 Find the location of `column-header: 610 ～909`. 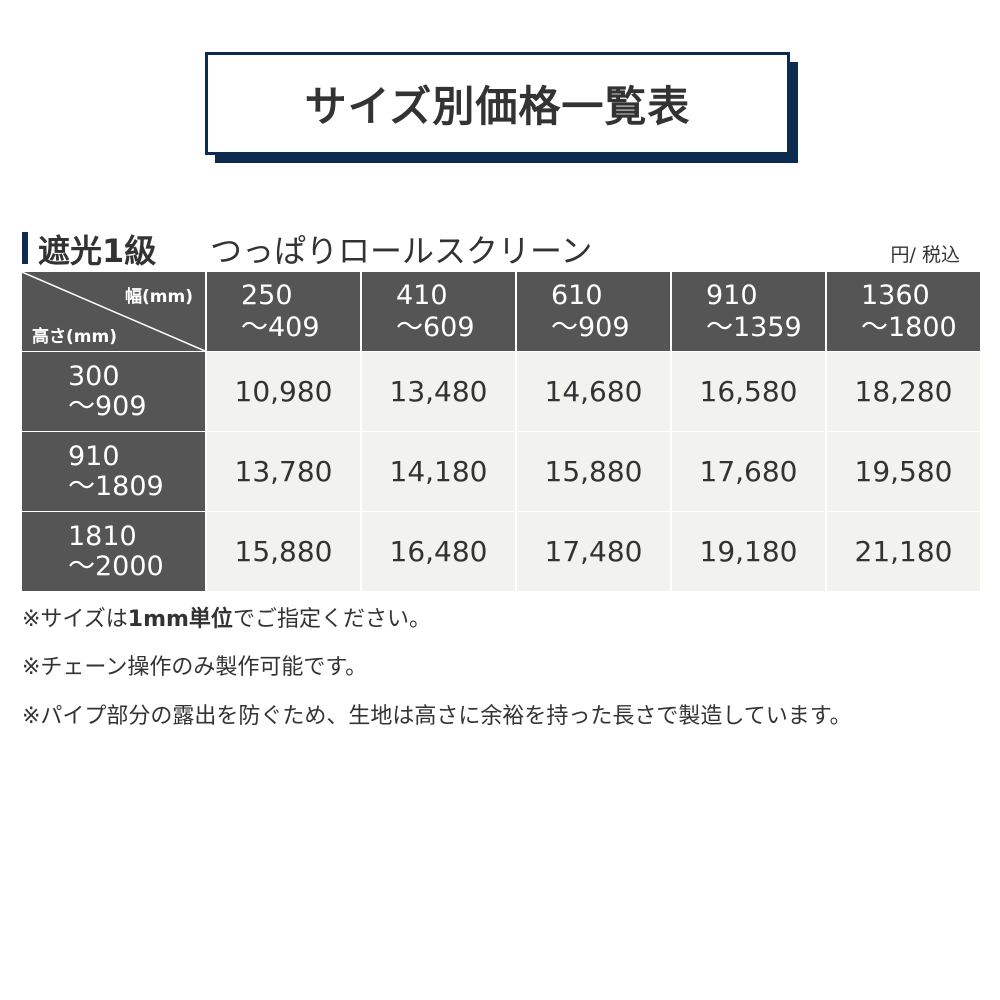

column-header: 610 ～909 is located at coordinates (593, 311).